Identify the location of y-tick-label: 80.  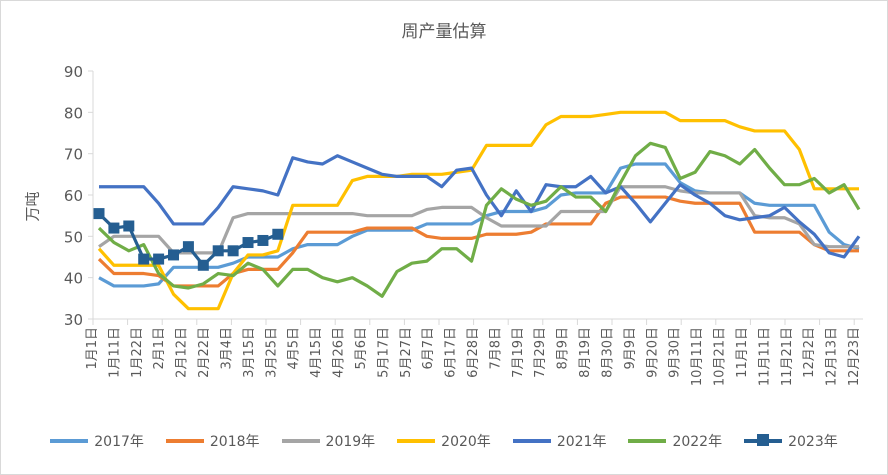
(73, 113).